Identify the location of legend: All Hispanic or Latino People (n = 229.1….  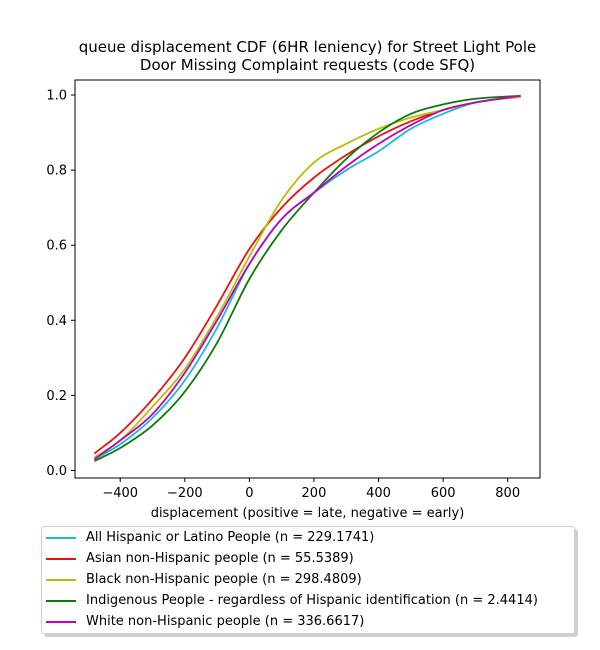
(308, 580).